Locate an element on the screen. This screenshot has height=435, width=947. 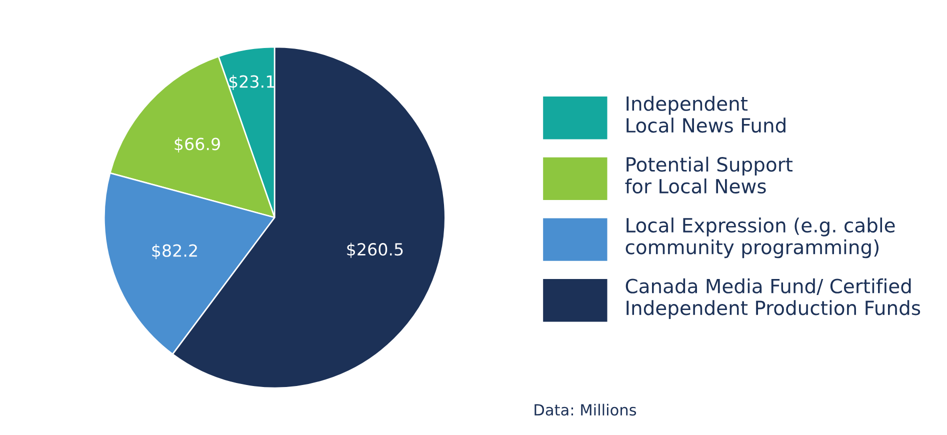
legend-label: Canada Media Fund/ Certified Independent Production Funds is located at coordinates (773, 298).